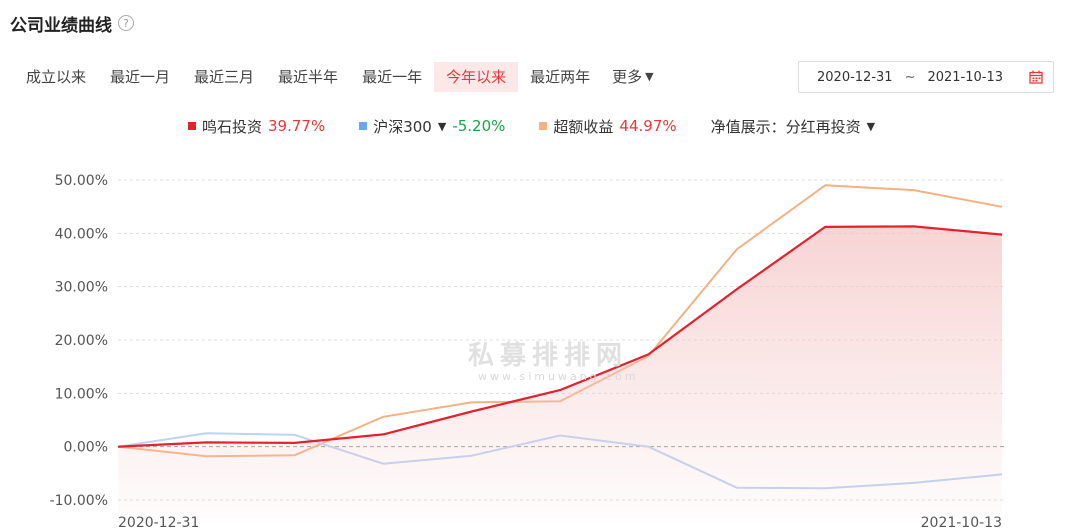 The height and width of the screenshot is (532, 1080). What do you see at coordinates (648, 126) in the screenshot?
I see `legend-value-excess: 44.97%` at bounding box center [648, 126].